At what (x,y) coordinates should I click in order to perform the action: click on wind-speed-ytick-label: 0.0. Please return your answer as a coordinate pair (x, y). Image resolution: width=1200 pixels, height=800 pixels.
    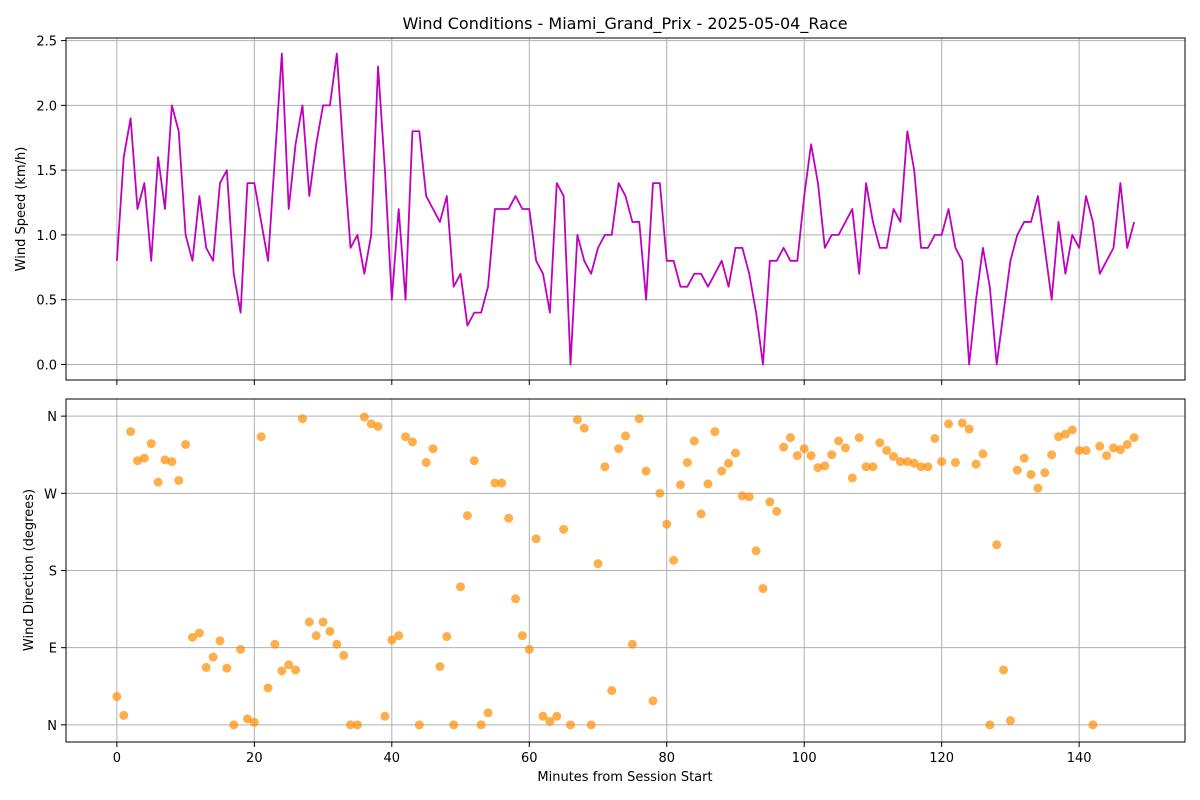
    Looking at the image, I should click on (46, 365).